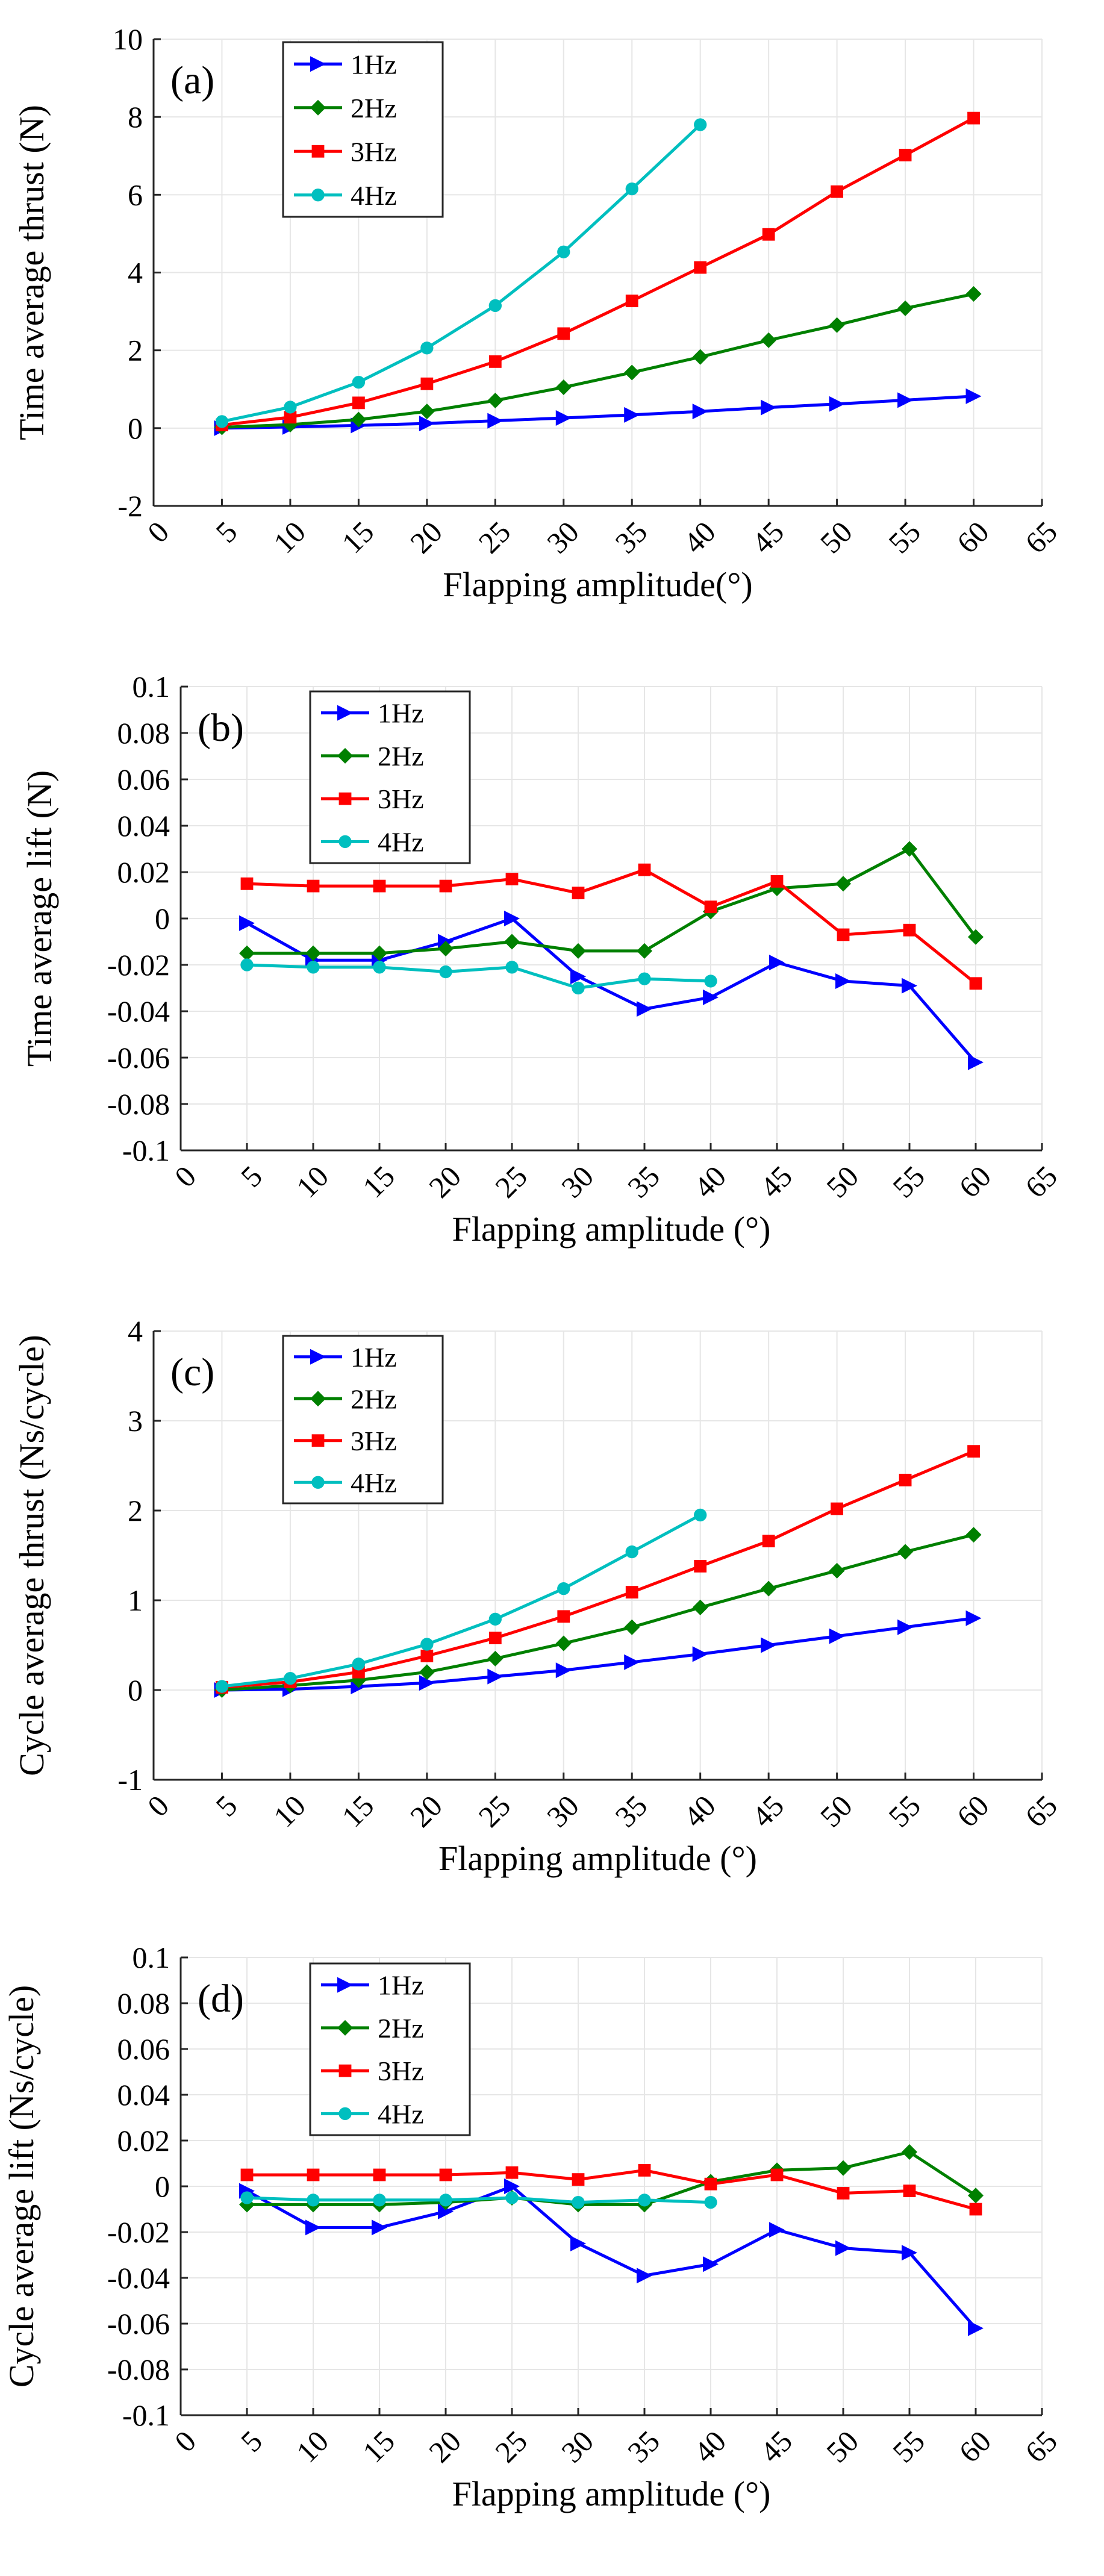 This screenshot has height=2576, width=1104. I want to click on legend-marker-1hz, so click(345, 1985).